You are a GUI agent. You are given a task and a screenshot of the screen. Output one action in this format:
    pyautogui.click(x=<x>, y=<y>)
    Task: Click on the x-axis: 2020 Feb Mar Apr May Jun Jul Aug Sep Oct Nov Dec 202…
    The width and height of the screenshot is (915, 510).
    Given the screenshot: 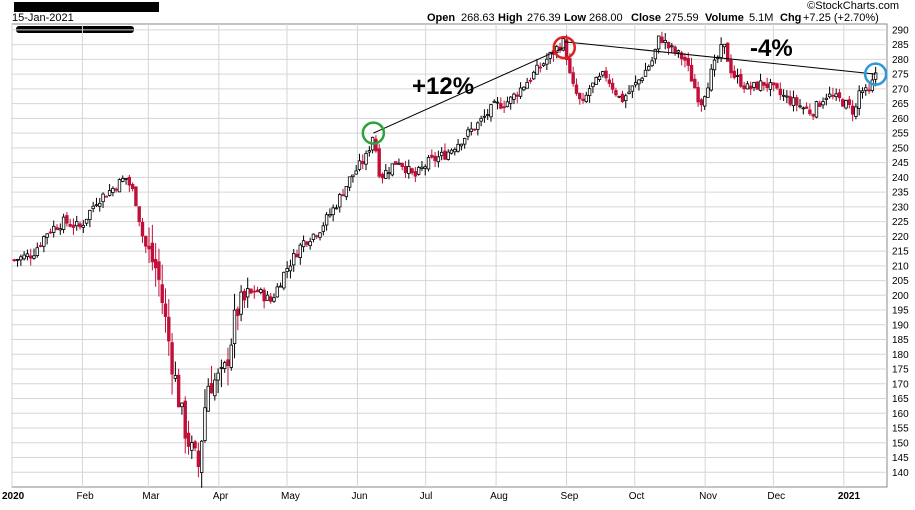 What is the action you would take?
    pyautogui.click(x=431, y=496)
    